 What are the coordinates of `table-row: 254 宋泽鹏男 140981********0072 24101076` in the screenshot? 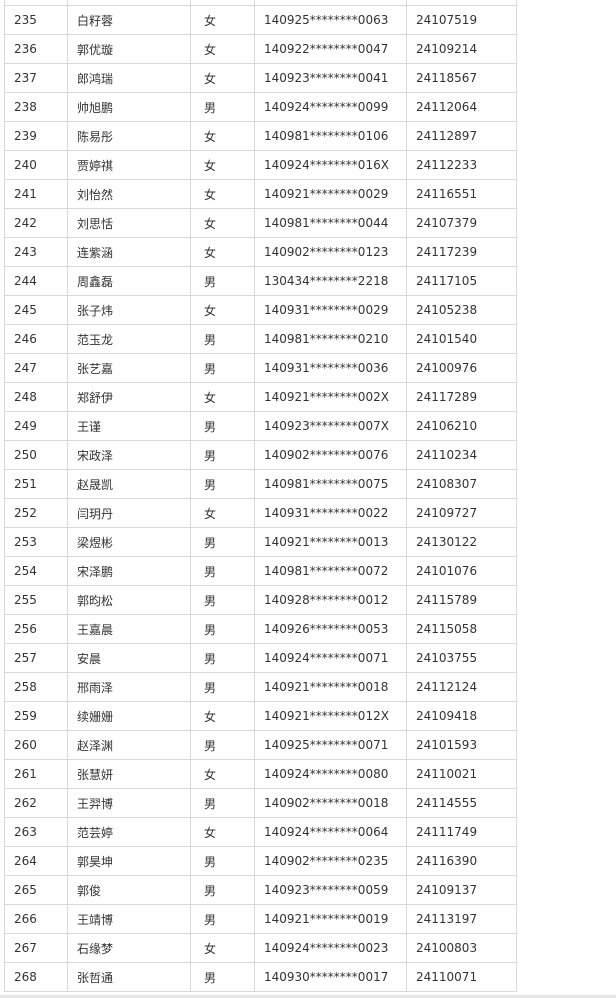 It's located at (260, 571).